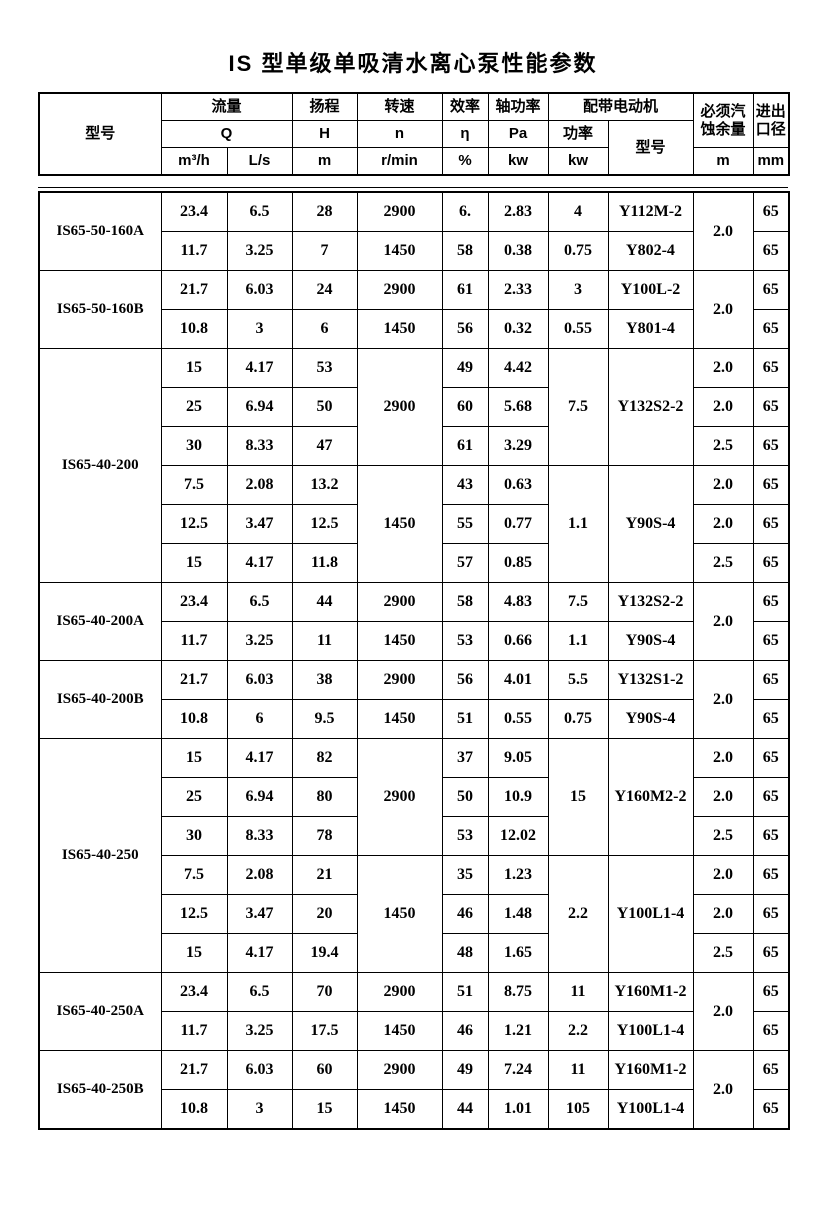  I want to click on unit-head: m, so click(324, 161).